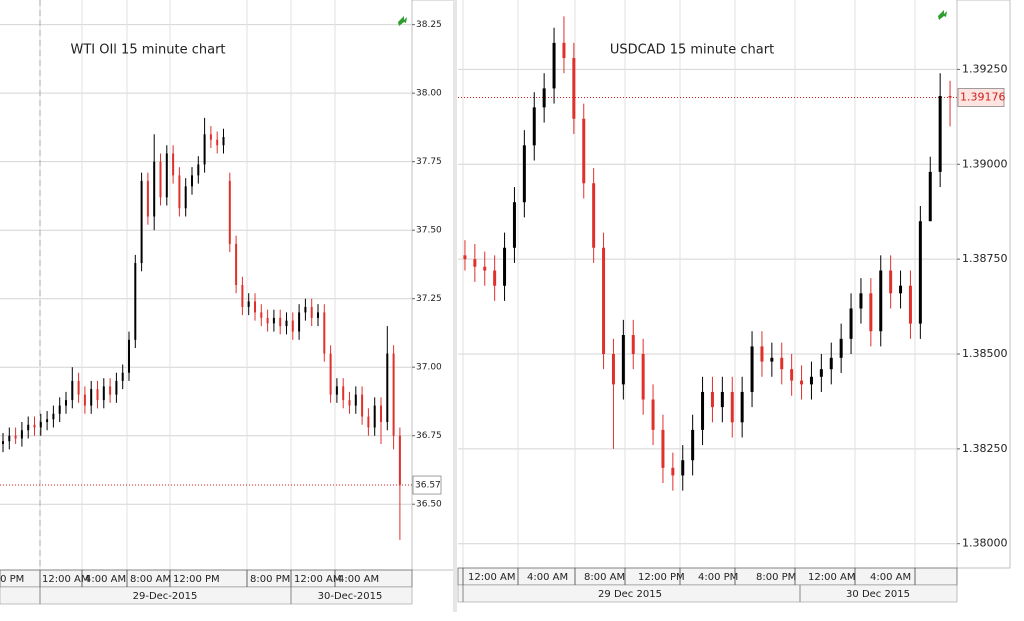 The width and height of the screenshot is (1024, 621). What do you see at coordinates (165, 596) in the screenshot?
I see `date-label: 29-Dec-2015` at bounding box center [165, 596].